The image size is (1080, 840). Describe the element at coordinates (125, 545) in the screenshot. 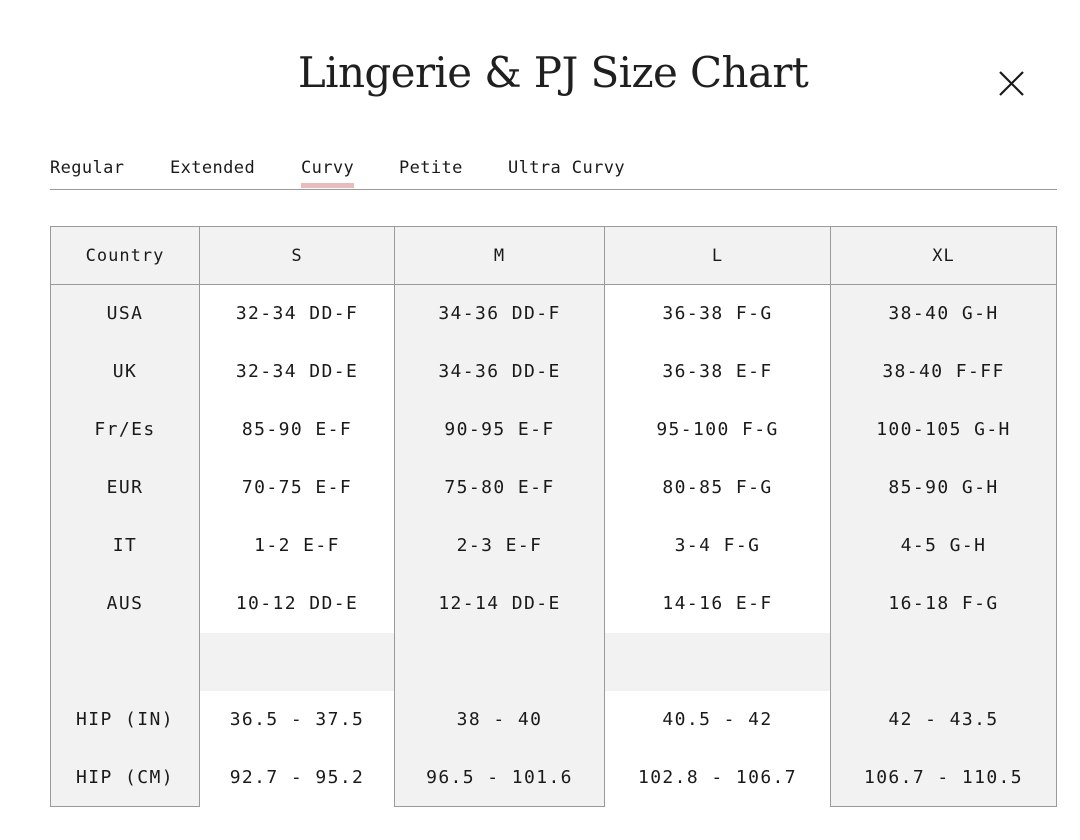

I see `row-label-it: IT` at that location.